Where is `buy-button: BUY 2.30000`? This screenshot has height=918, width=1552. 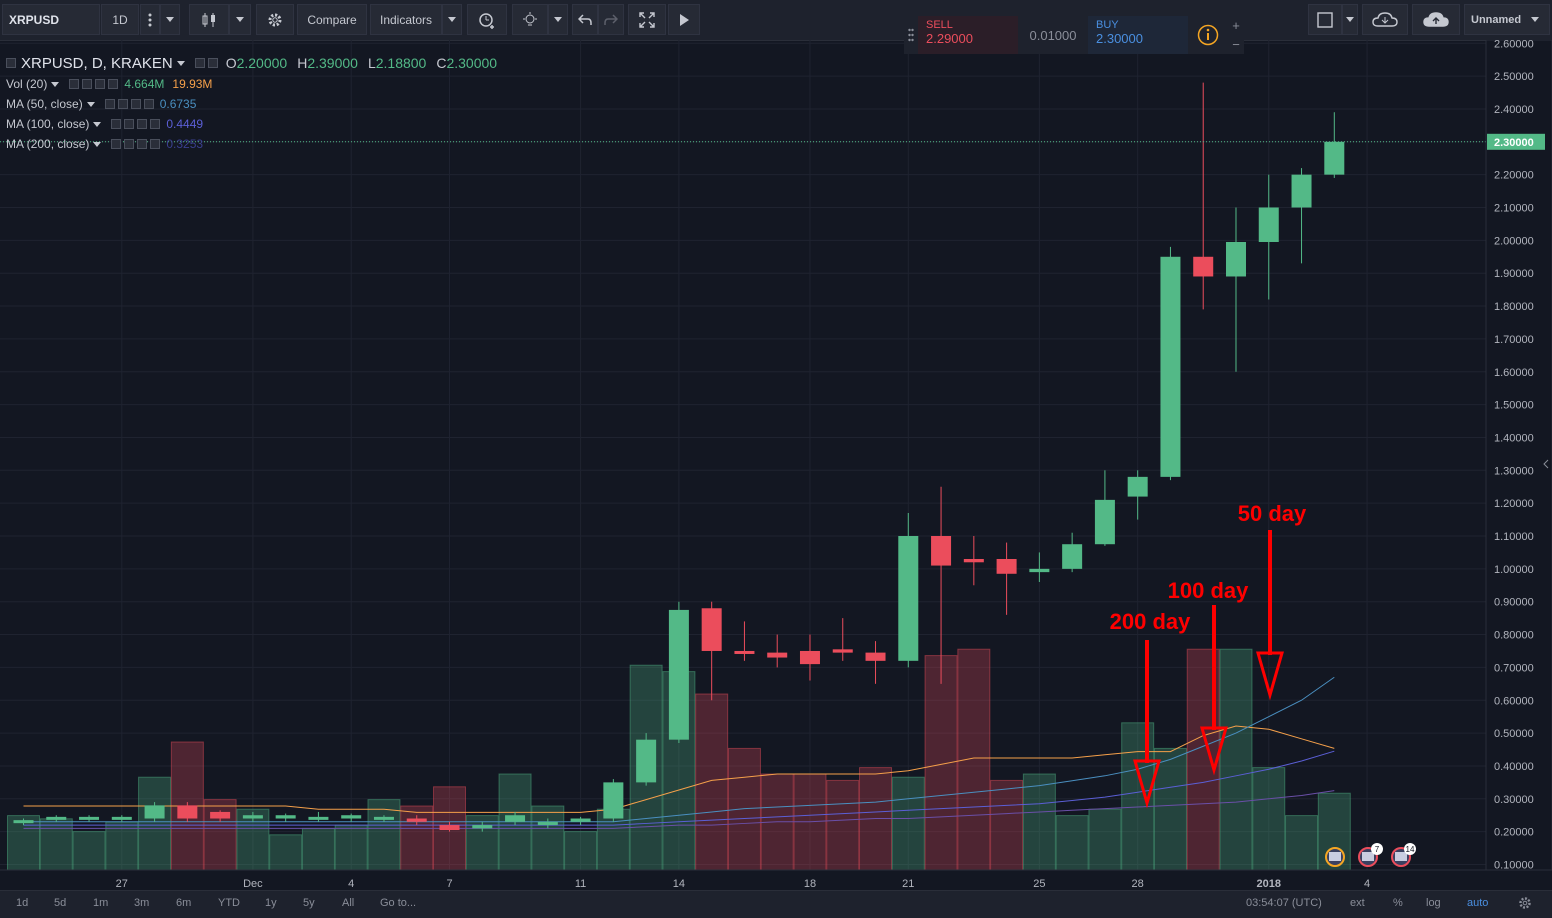
buy-button: BUY 2.30000 is located at coordinates (1138, 35).